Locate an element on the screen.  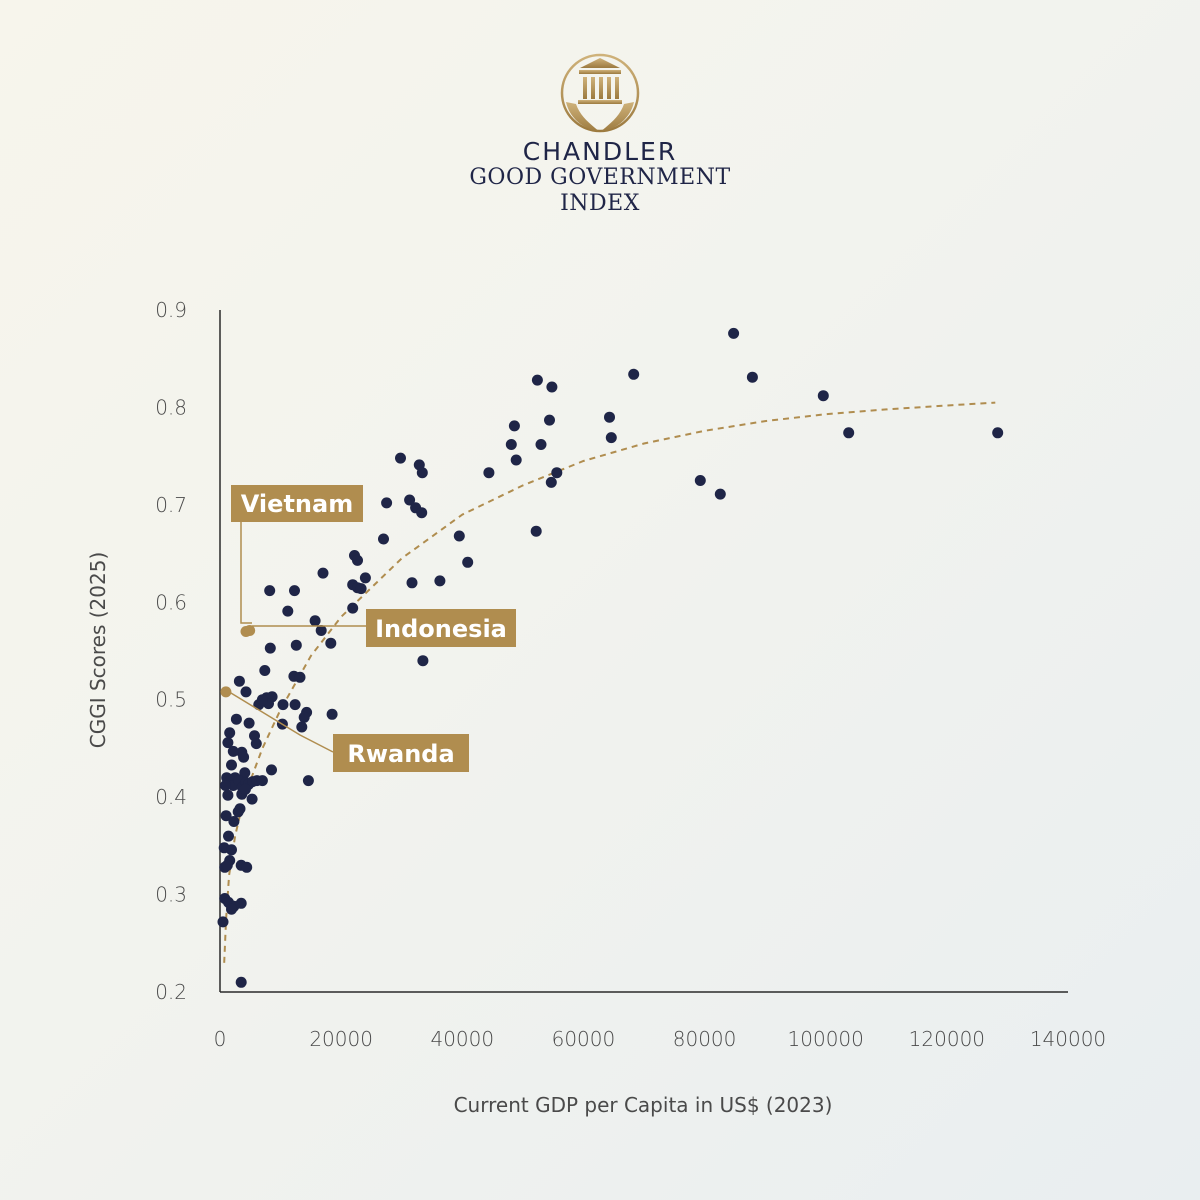
y-tick-label: 0.4 is located at coordinates (171, 797).